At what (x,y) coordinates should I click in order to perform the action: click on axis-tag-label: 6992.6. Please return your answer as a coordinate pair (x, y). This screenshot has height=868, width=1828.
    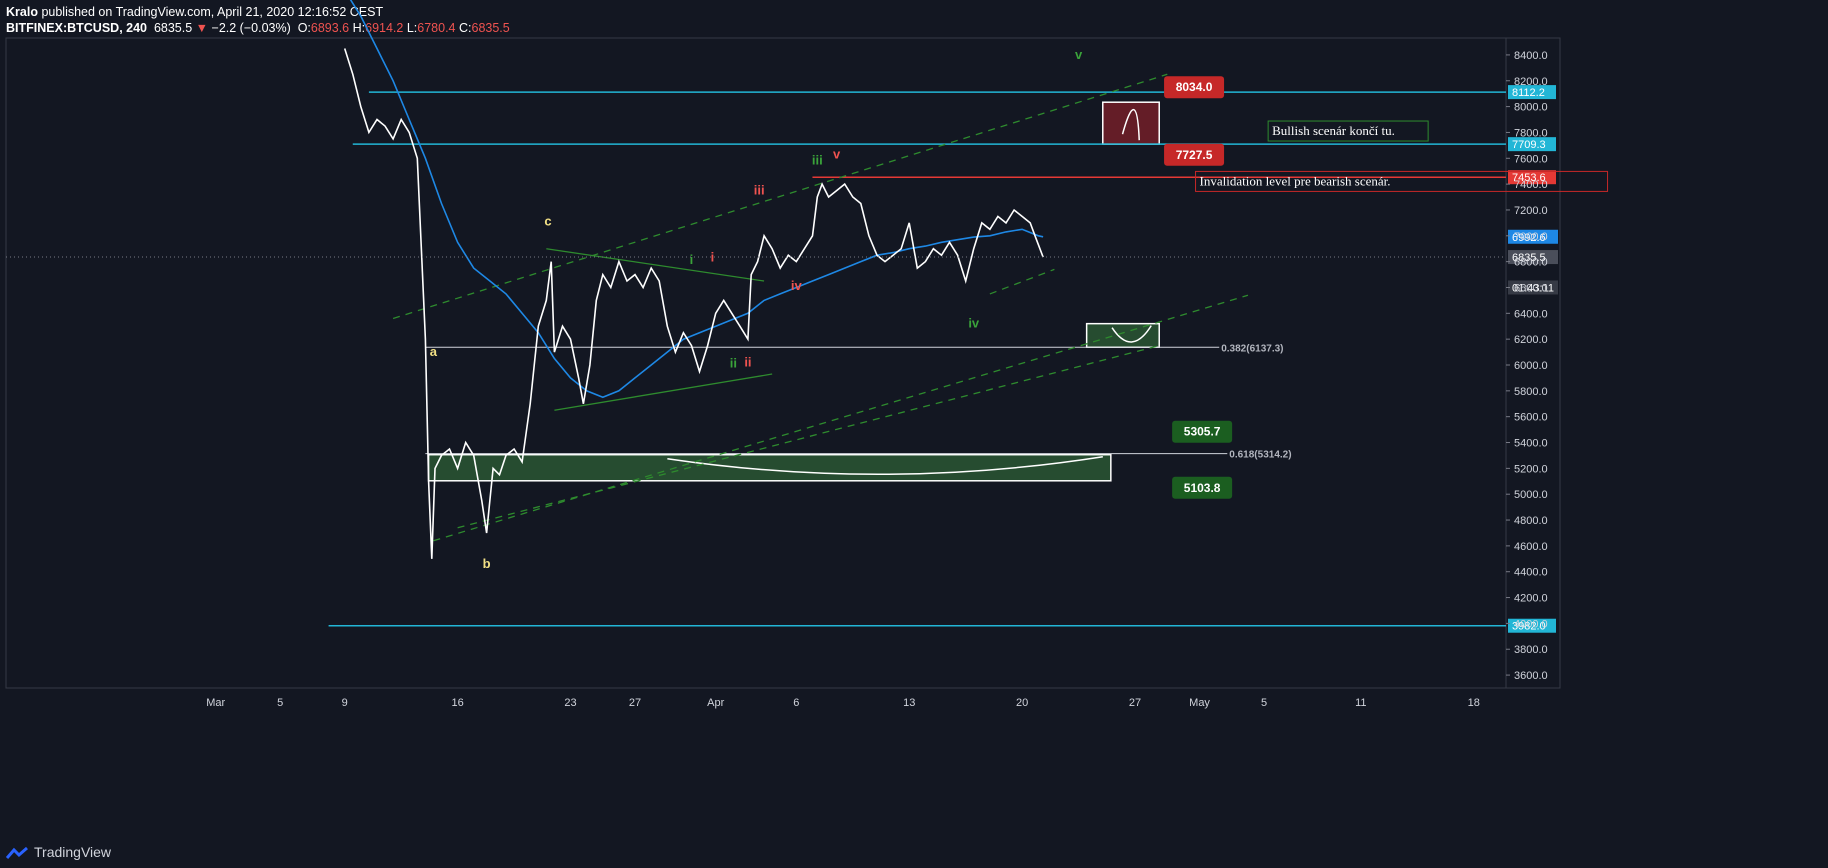
    Looking at the image, I should click on (1529, 238).